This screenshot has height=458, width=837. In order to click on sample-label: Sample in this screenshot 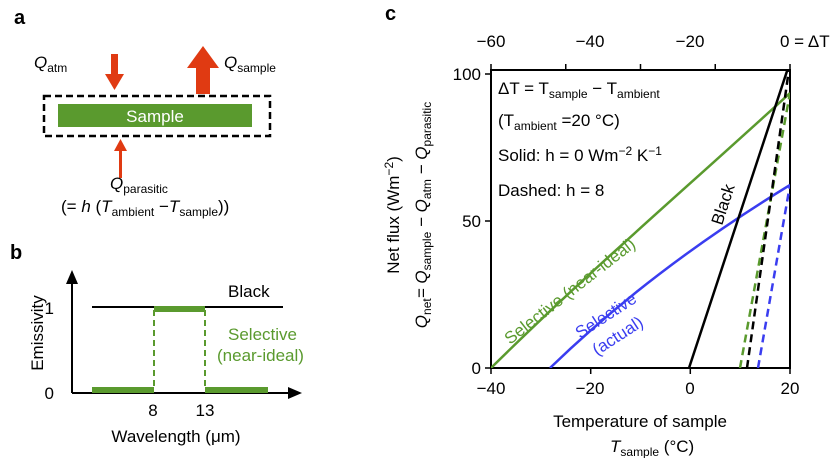, I will do `click(155, 116)`.